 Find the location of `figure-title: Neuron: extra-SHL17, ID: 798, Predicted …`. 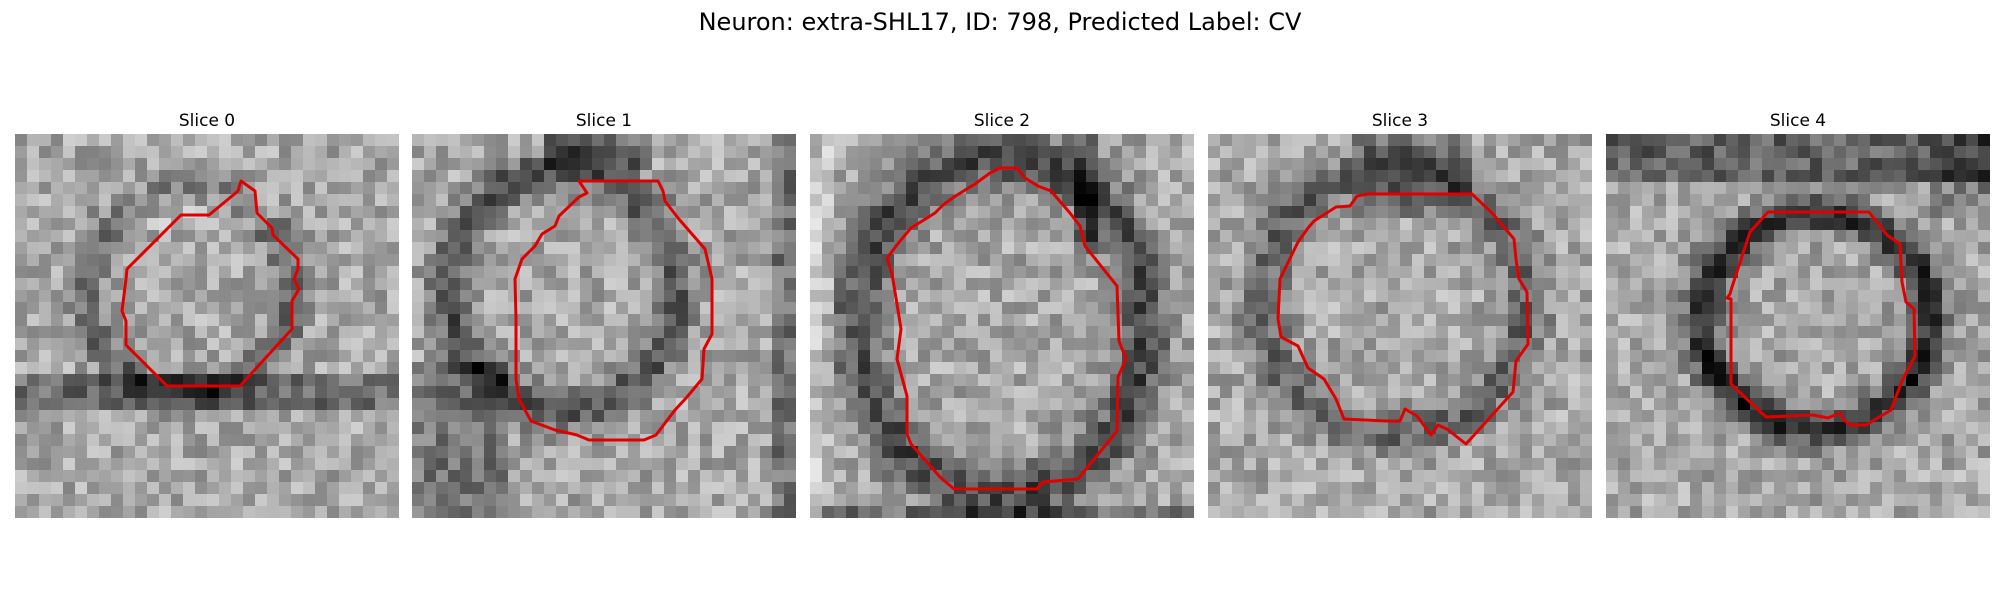

figure-title: Neuron: extra-SHL17, ID: 798, Predicted … is located at coordinates (1000, 22).